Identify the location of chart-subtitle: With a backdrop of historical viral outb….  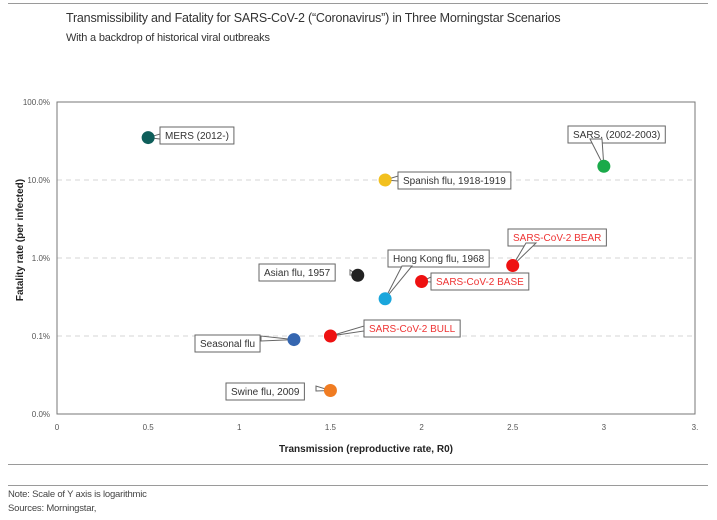
(168, 38).